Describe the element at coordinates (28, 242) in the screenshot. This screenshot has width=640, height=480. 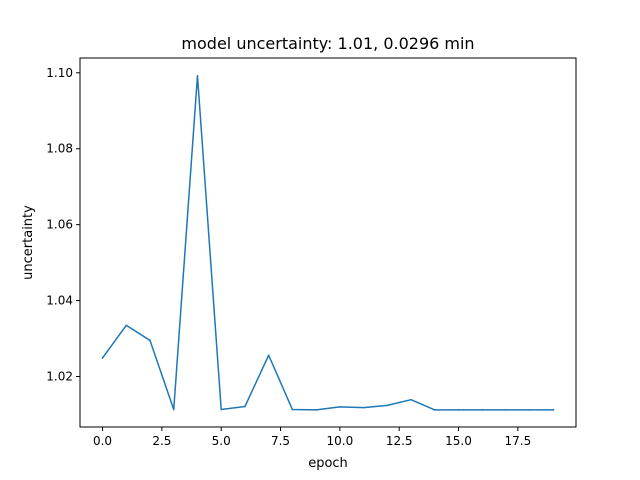
I see `y-axis-label: uncertainty` at that location.